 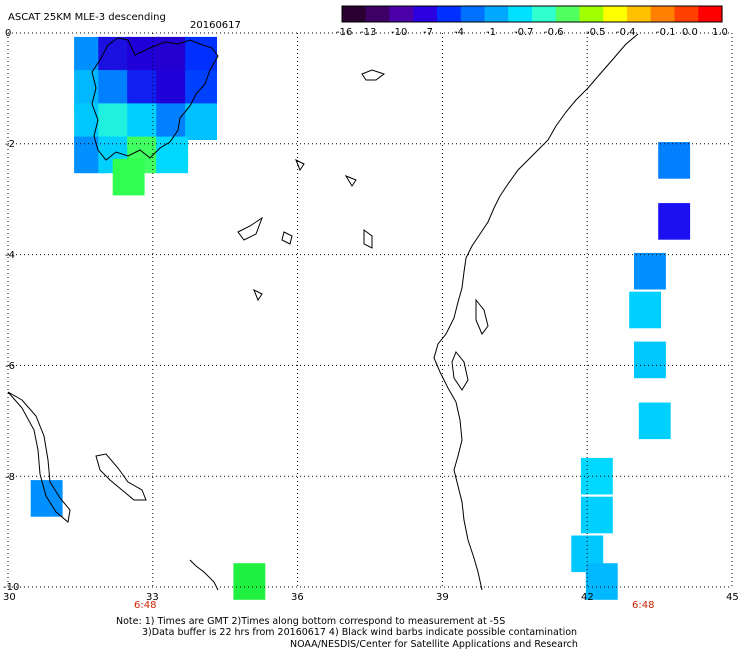 I want to click on x-tick-label: 39, so click(x=442, y=597).